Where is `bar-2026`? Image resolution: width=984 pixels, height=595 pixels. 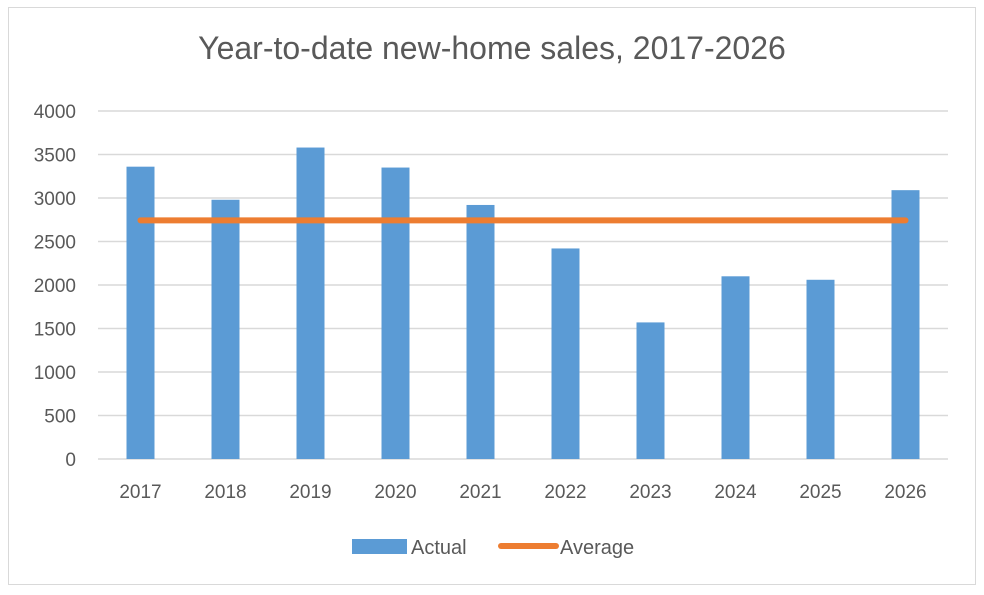
bar-2026 is located at coordinates (905, 325).